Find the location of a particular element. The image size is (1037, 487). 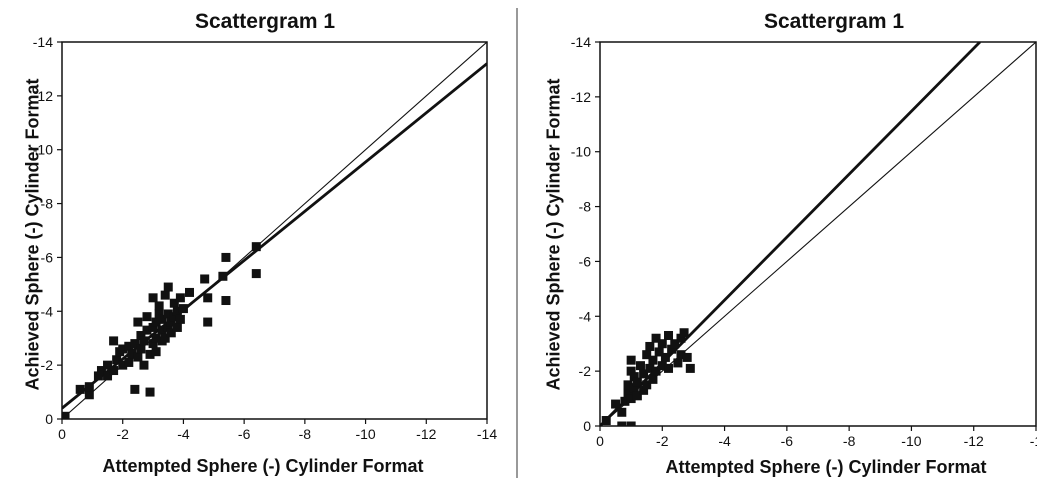

x-tick-label: -14 is located at coordinates (487, 434).